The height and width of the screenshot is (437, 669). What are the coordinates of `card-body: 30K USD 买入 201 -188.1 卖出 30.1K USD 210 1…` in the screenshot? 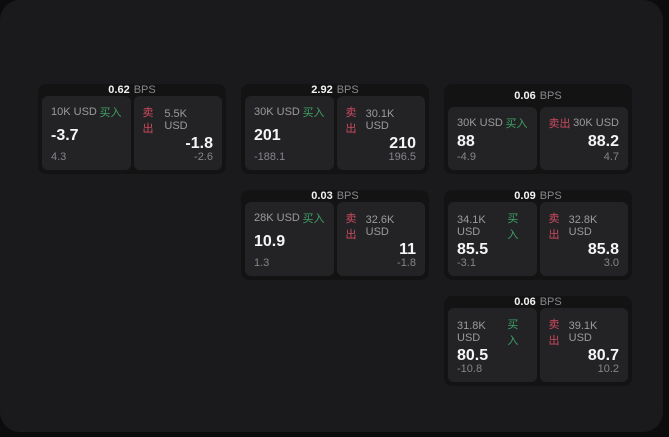 It's located at (335, 133).